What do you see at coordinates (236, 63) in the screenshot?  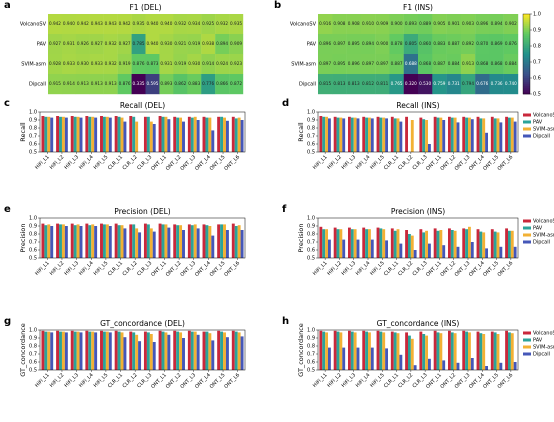 I see `cell-label: 0.923` at bounding box center [236, 63].